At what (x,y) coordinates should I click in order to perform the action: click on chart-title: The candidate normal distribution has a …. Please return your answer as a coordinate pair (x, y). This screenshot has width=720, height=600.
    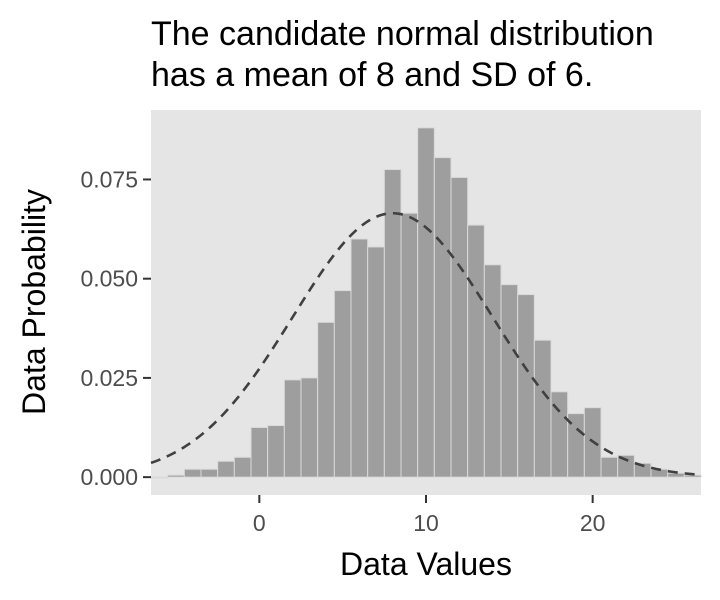
    Looking at the image, I should click on (402, 54).